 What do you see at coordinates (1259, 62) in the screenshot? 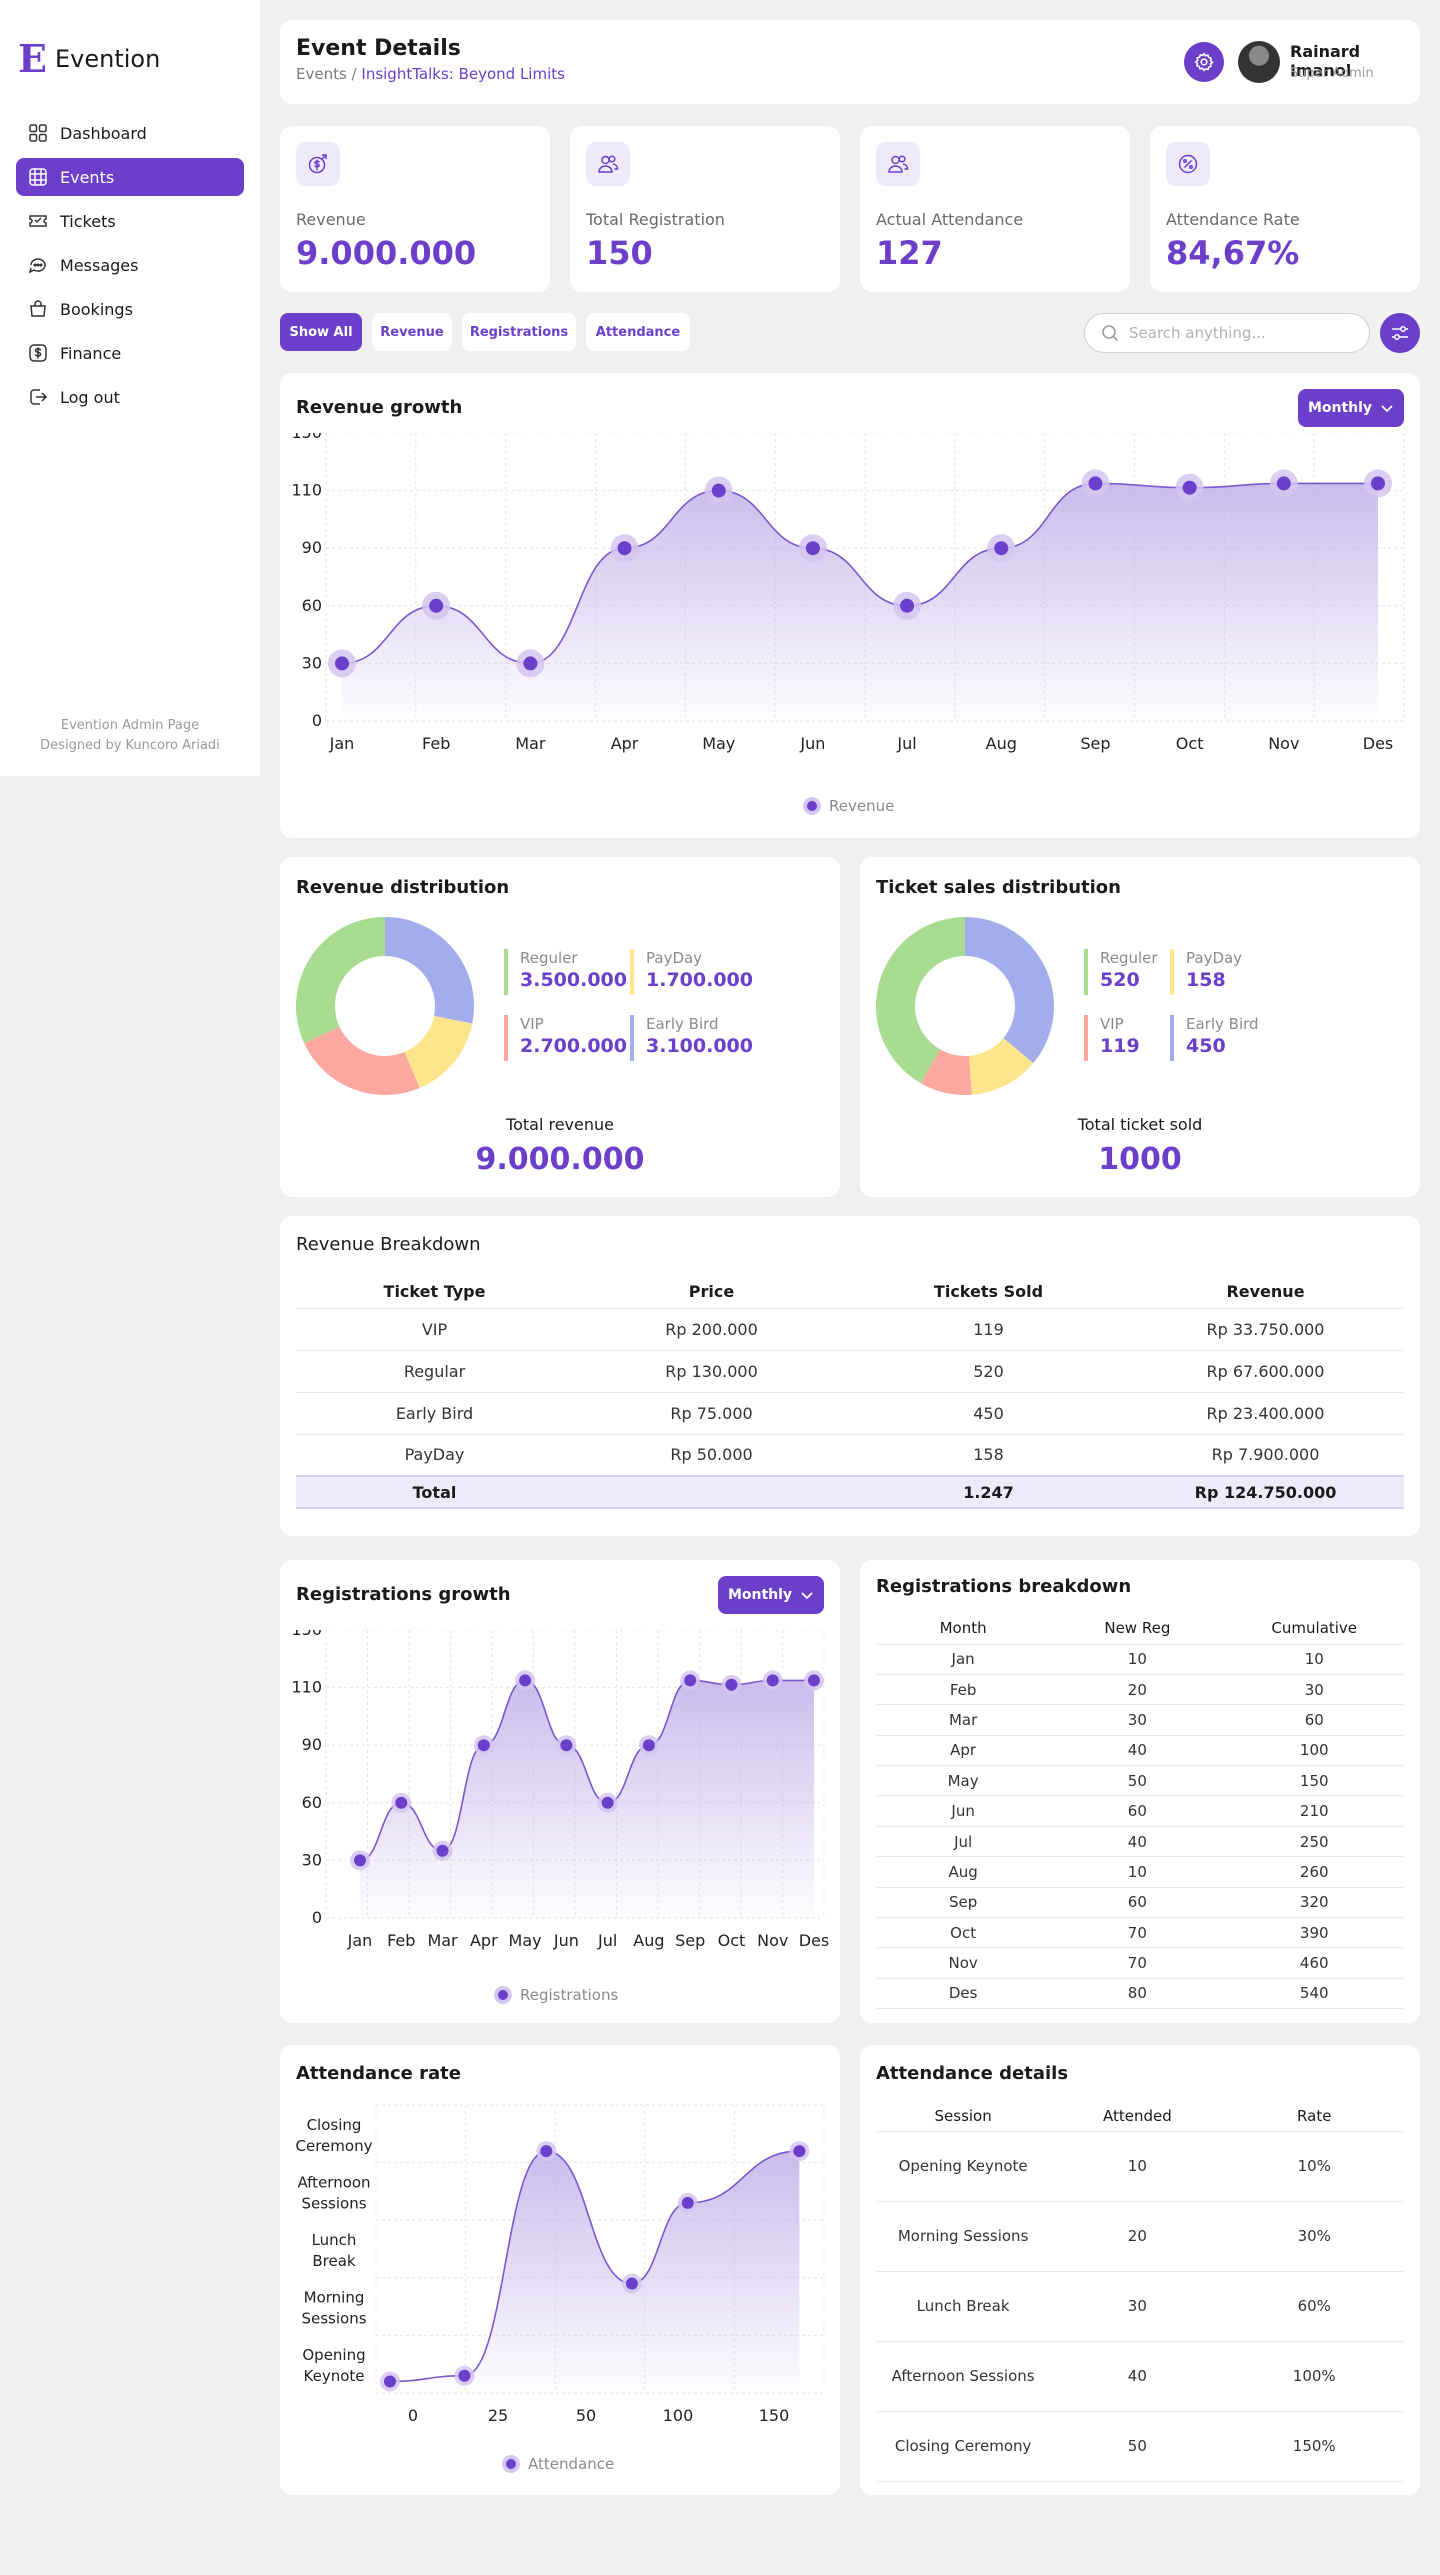
I see `avatar` at bounding box center [1259, 62].